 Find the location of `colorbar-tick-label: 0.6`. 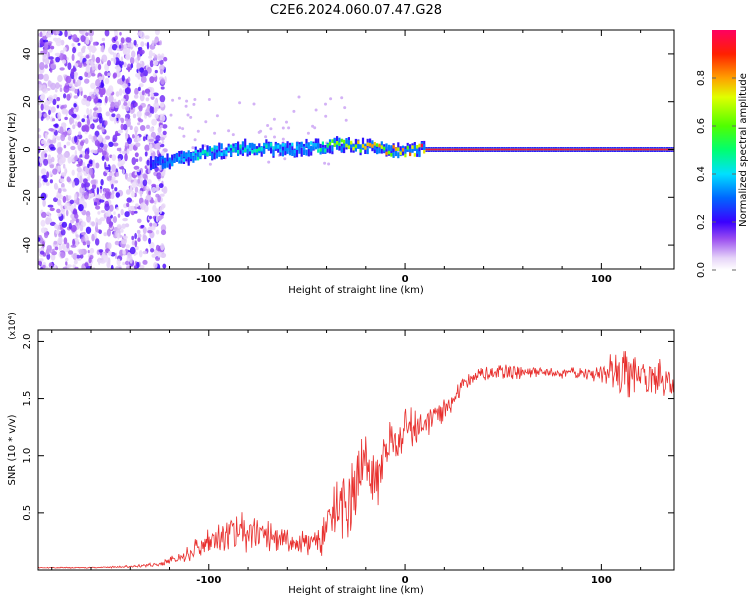

colorbar-tick-label: 0.6 is located at coordinates (701, 126).